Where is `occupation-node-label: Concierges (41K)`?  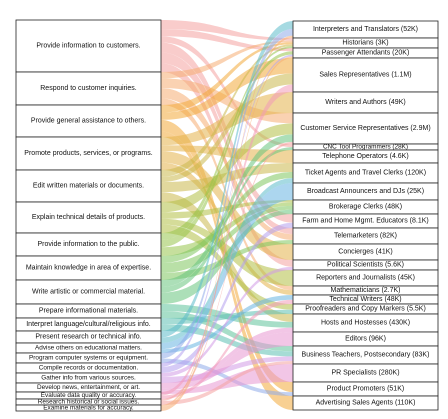 occupation-node-label: Concierges (41K) is located at coordinates (365, 252).